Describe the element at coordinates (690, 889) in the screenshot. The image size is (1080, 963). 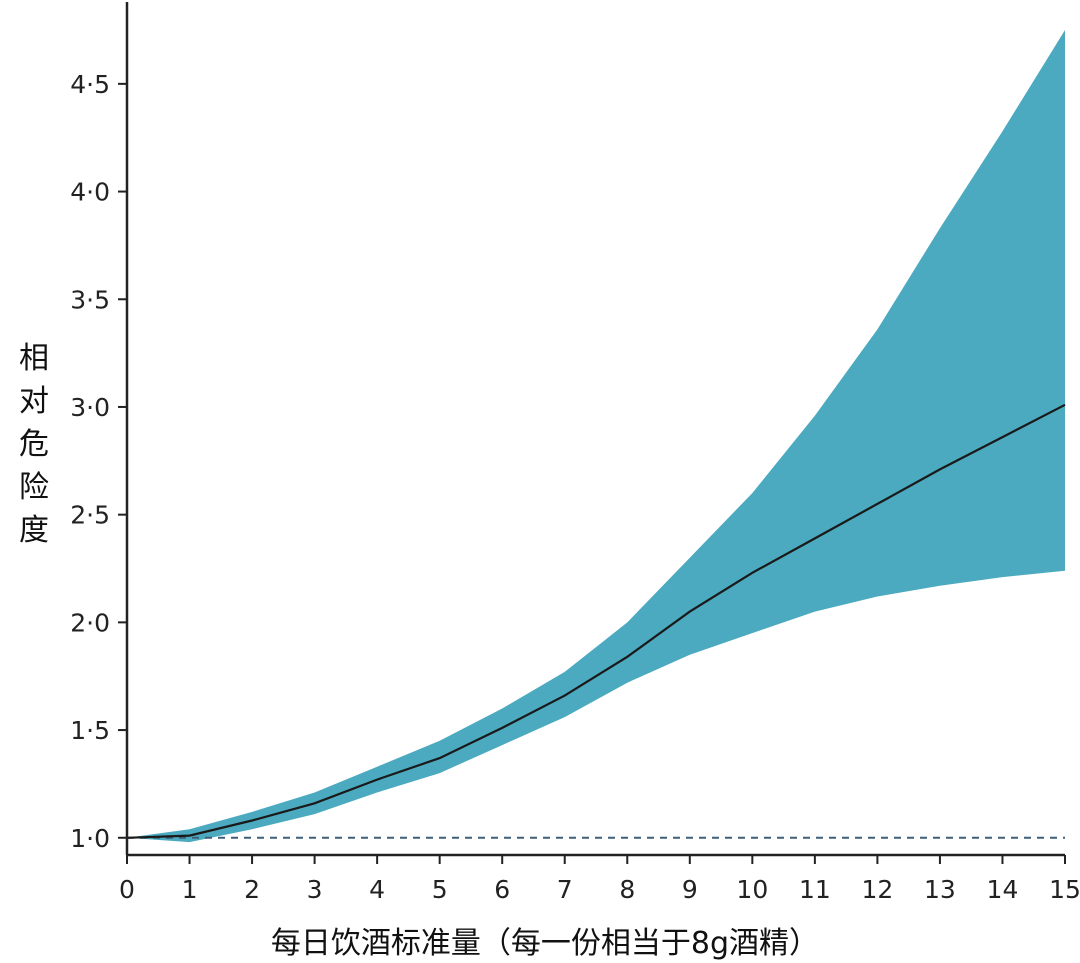
I see `x-tick-label: 9` at that location.